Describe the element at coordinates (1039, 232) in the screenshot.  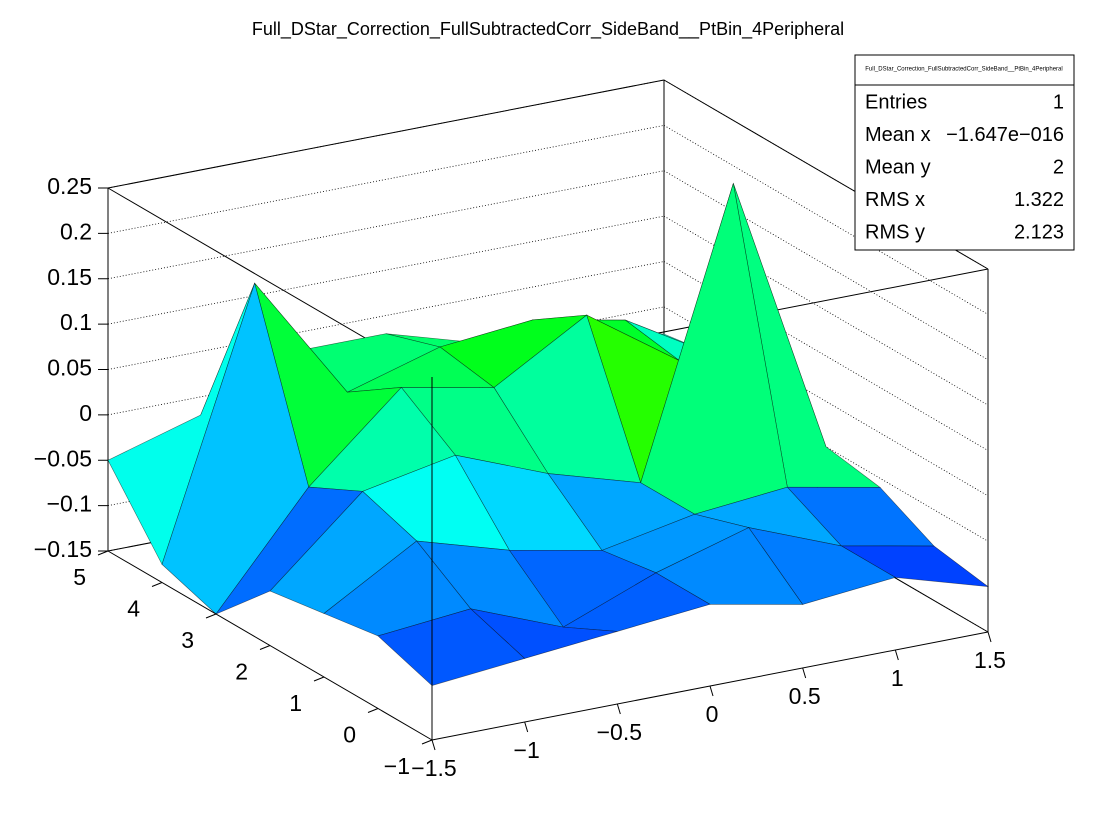
I see `stats-value: 2.123` at that location.